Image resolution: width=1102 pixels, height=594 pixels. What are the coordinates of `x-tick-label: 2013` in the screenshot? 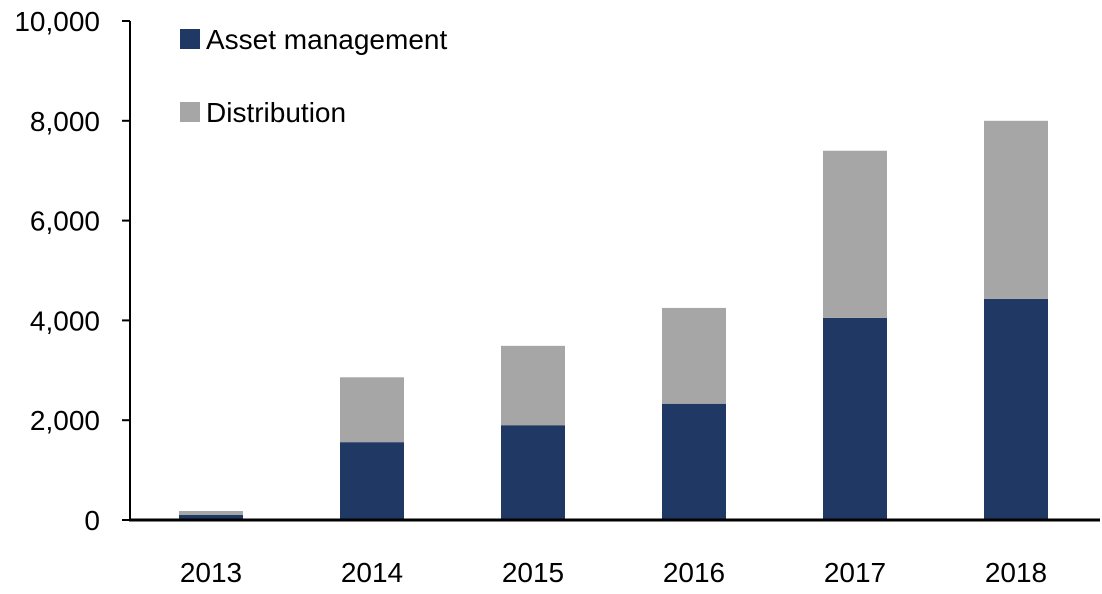 It's located at (211, 572).